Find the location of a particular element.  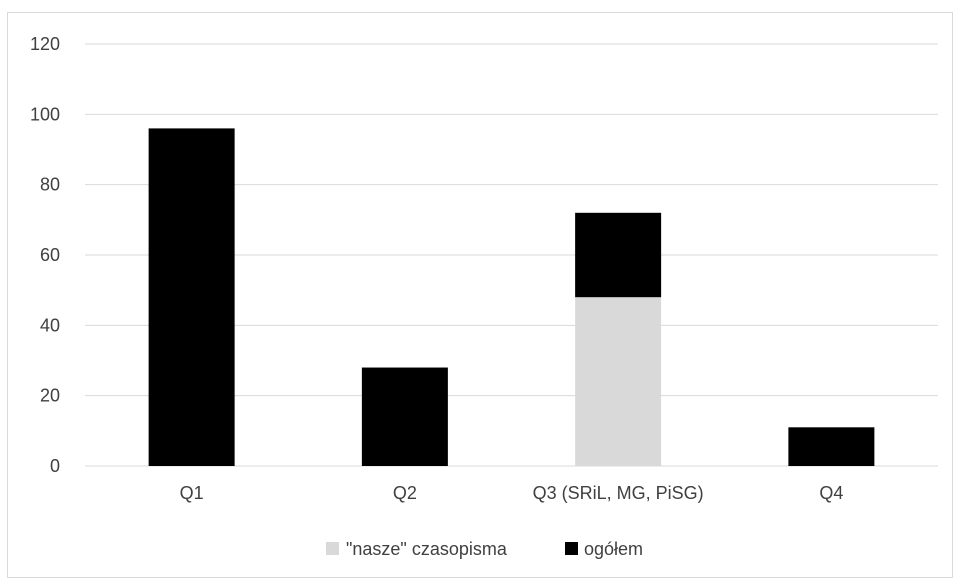

x-tick-label: Q3 (SRiL, MG, PiSG) is located at coordinates (618, 493).